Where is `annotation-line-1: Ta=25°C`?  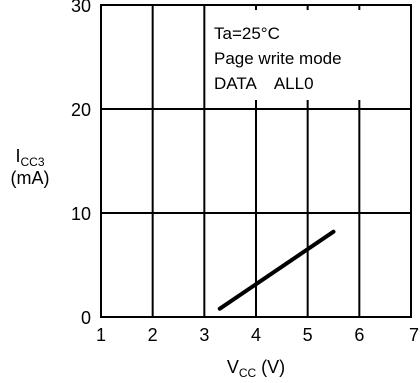
annotation-line-1: Ta=25°C is located at coordinates (247, 33).